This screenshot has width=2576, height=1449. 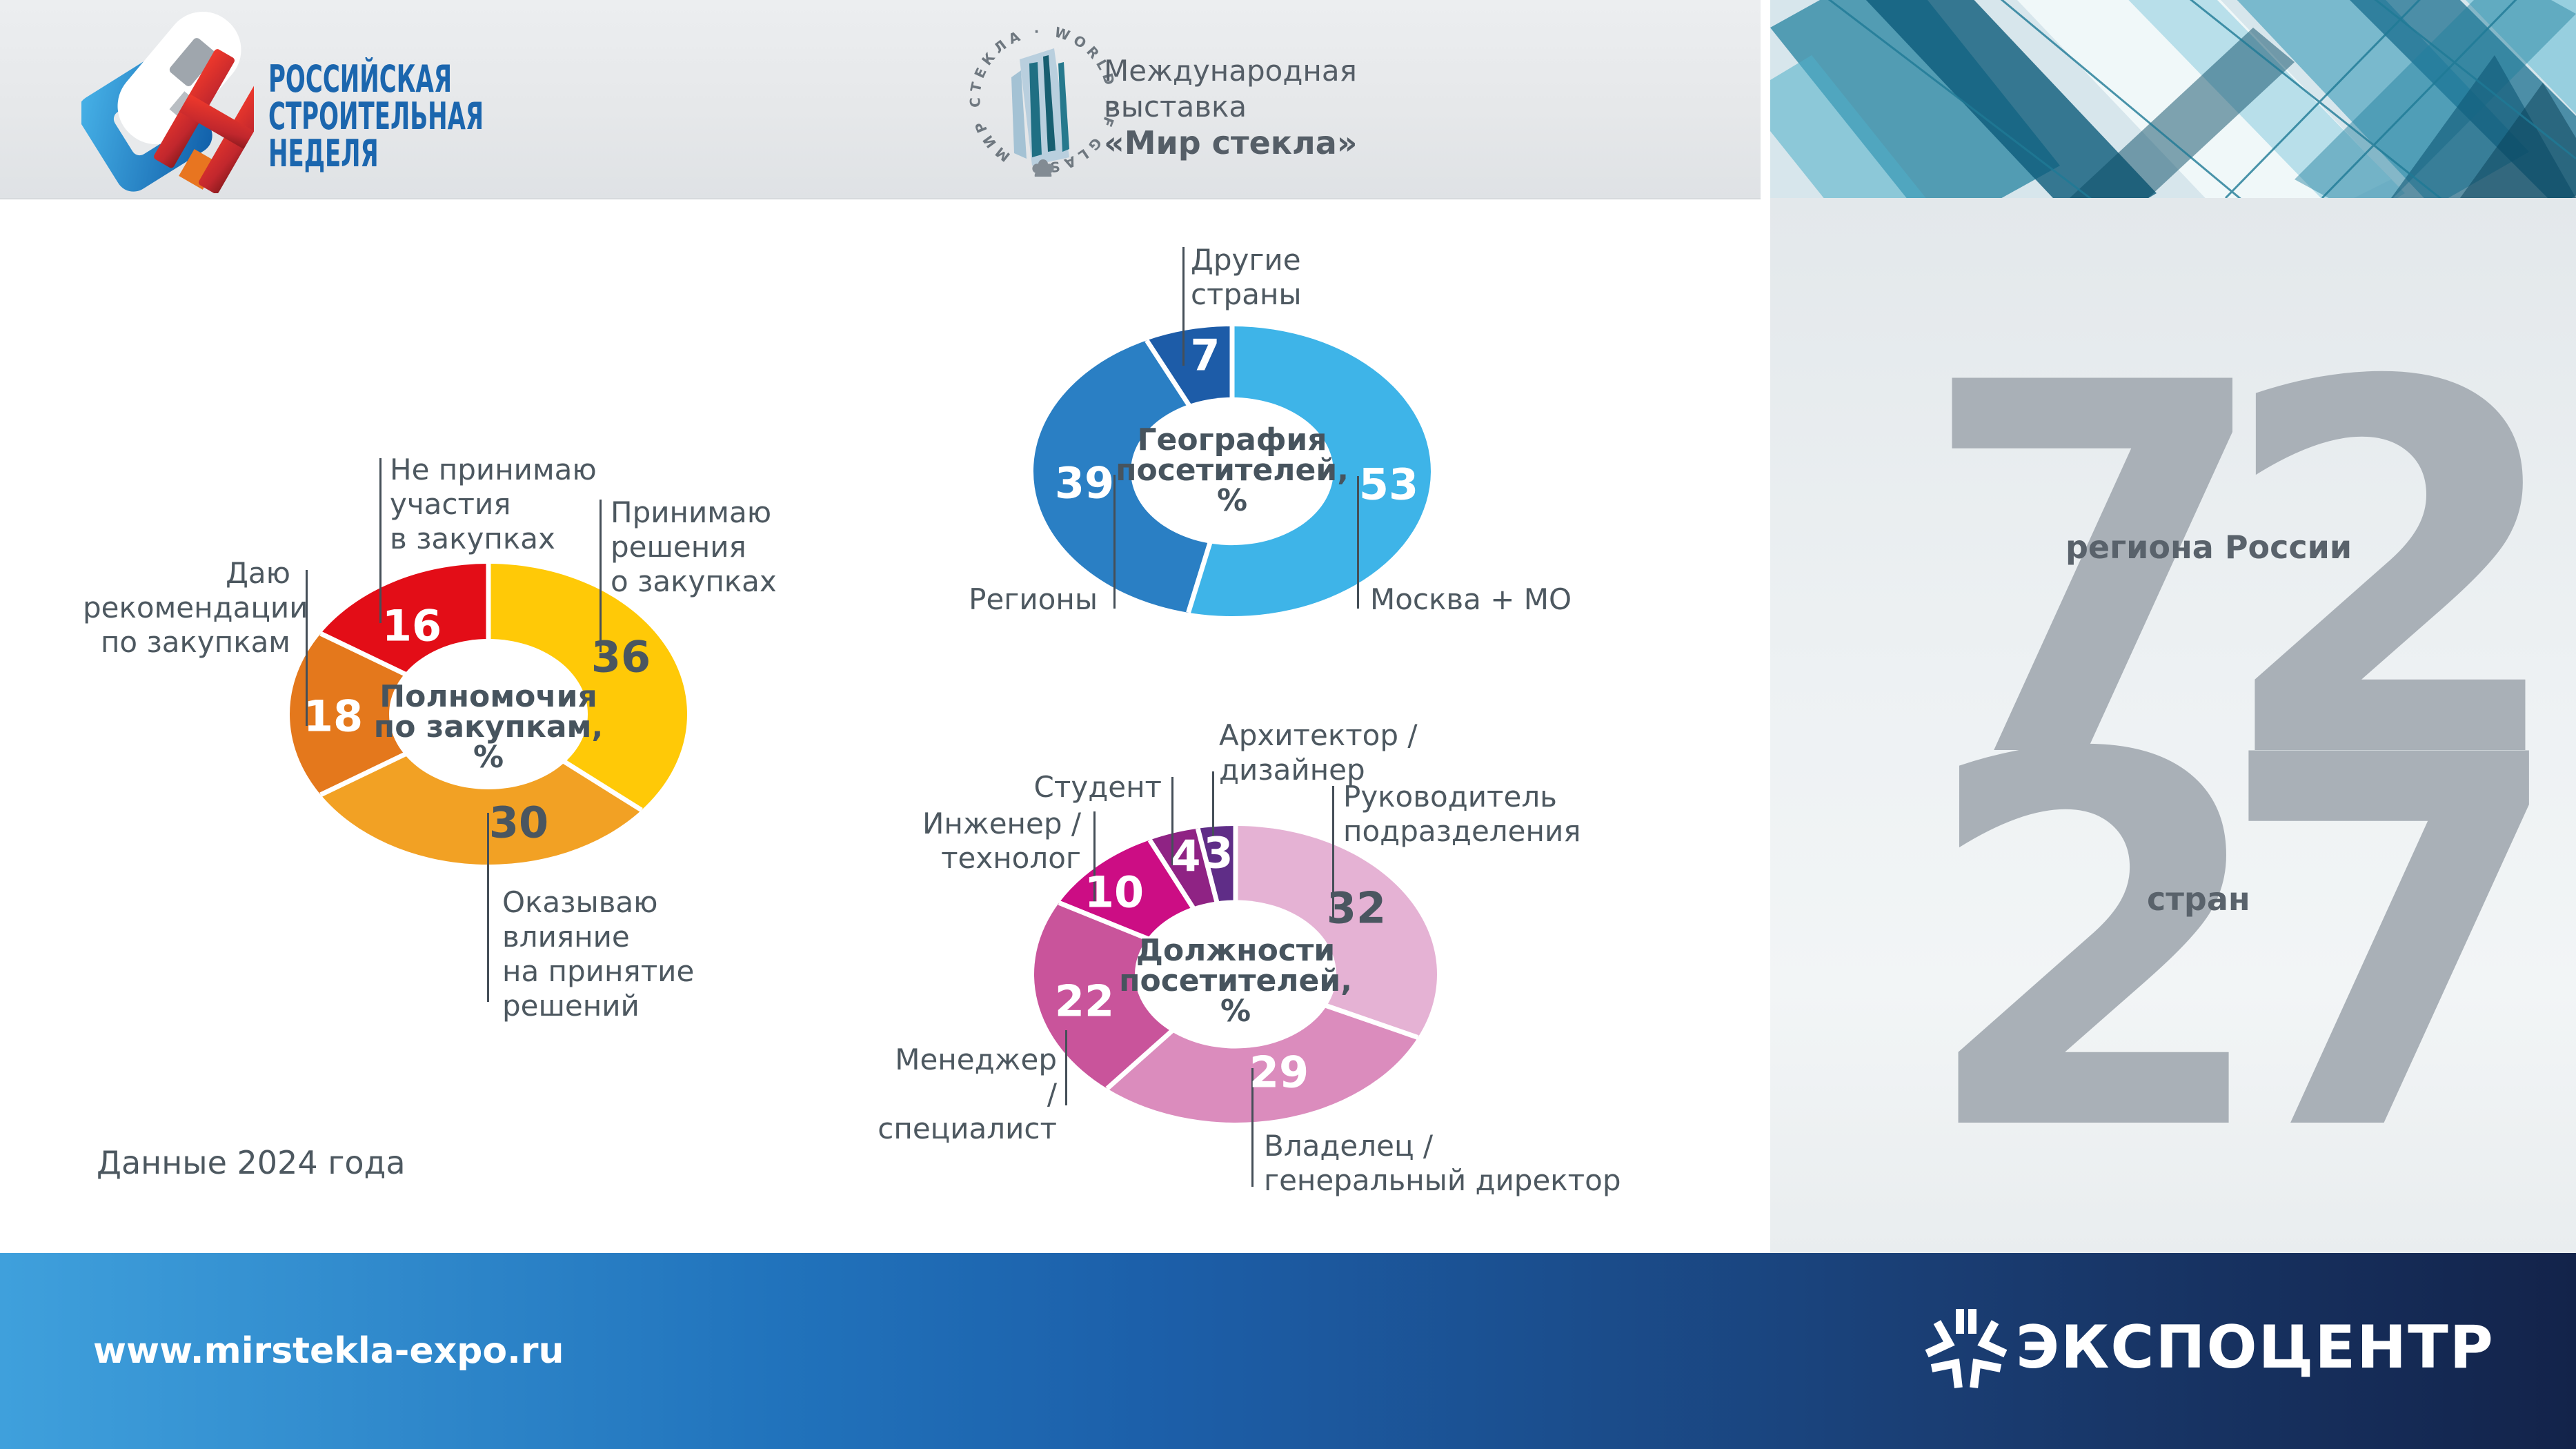 What do you see at coordinates (376, 116) in the screenshot?
I see `rsn-wordmark: РОССИЙСКАЯ СТРОИТЕЛЬНАЯ НЕДЕЛЯ` at bounding box center [376, 116].